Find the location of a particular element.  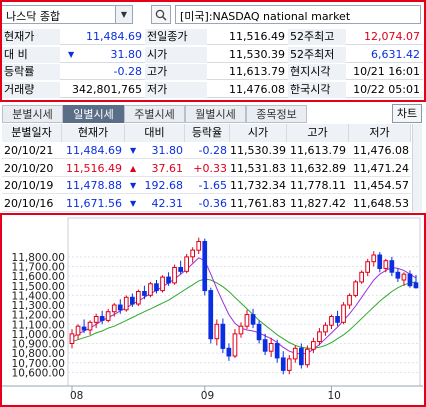

pct-cell: -1.65 is located at coordinates (212, 185).